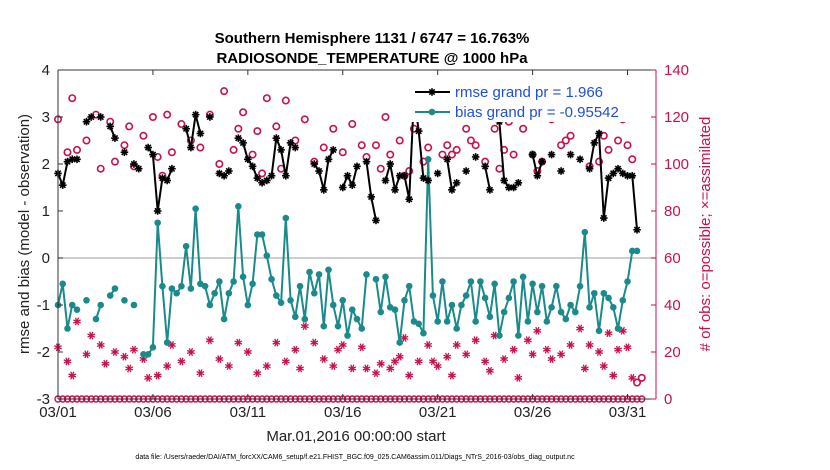  Describe the element at coordinates (58, 412) in the screenshot. I see `x-tick-label: 03/01` at that location.